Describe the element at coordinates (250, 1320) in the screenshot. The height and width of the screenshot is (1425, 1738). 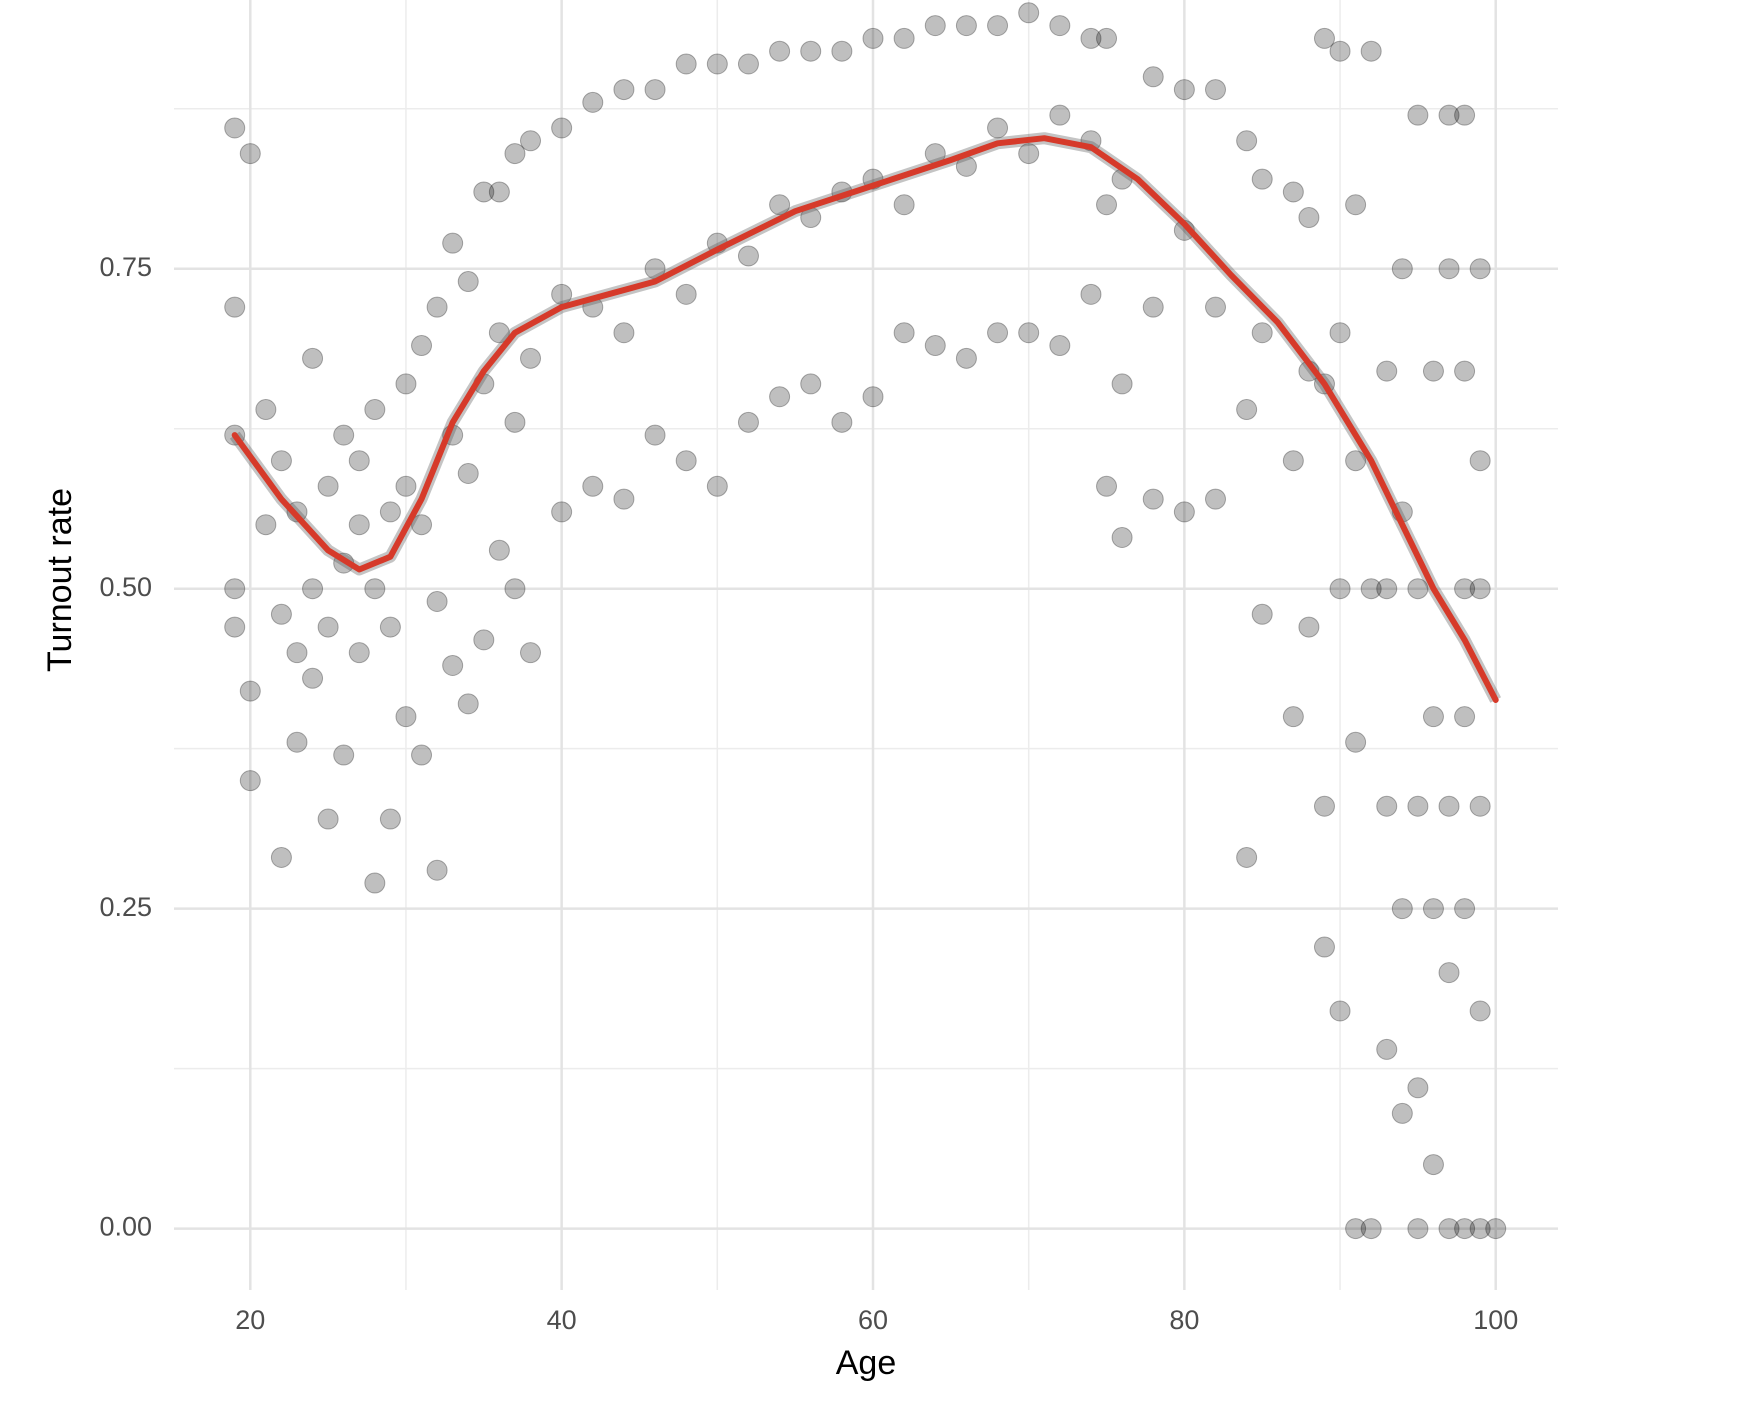
I see `x-tick-label: 20` at that location.